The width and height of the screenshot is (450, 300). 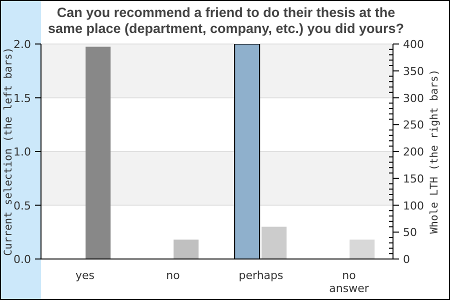 I want to click on x-tick-label: no, so click(x=173, y=275).